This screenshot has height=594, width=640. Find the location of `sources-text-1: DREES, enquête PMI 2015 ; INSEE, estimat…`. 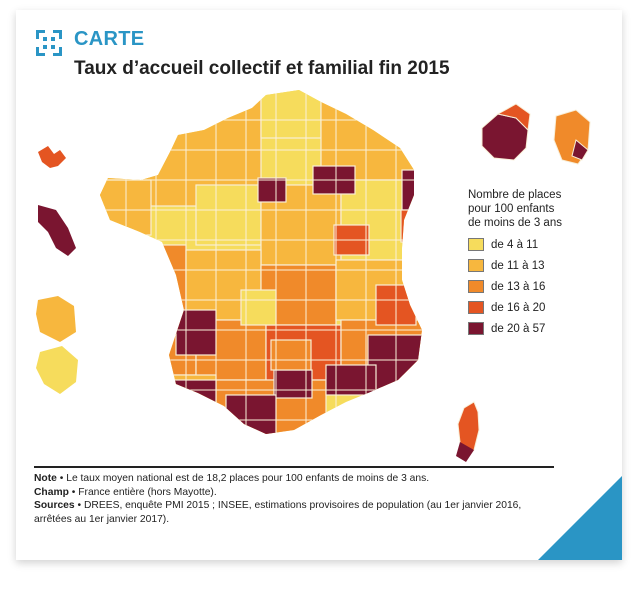

sources-text-1: DREES, enquête PMI 2015 ; INSEE, estimat… is located at coordinates (302, 505).